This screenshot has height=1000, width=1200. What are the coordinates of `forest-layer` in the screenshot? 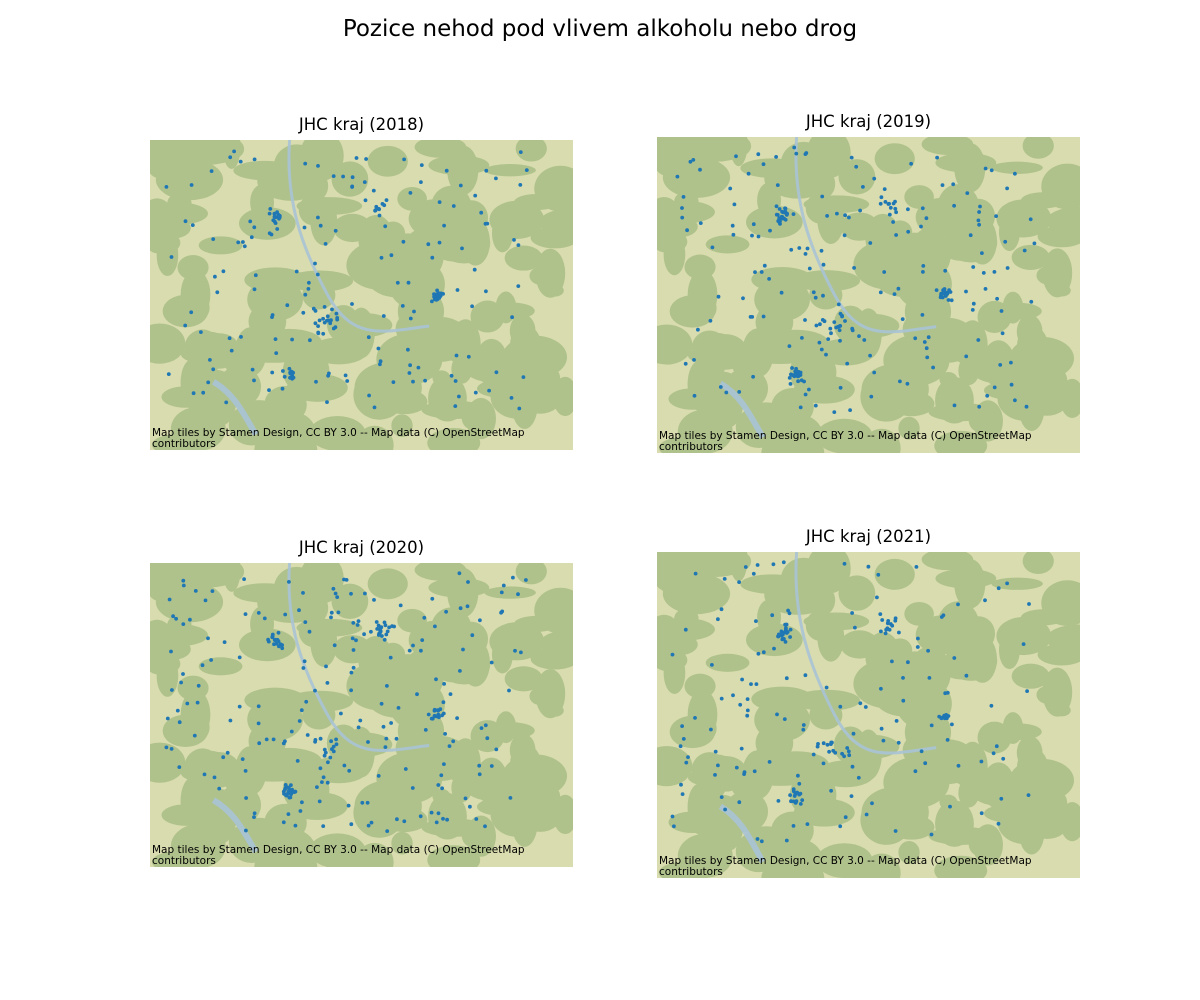 It's located at (361, 295).